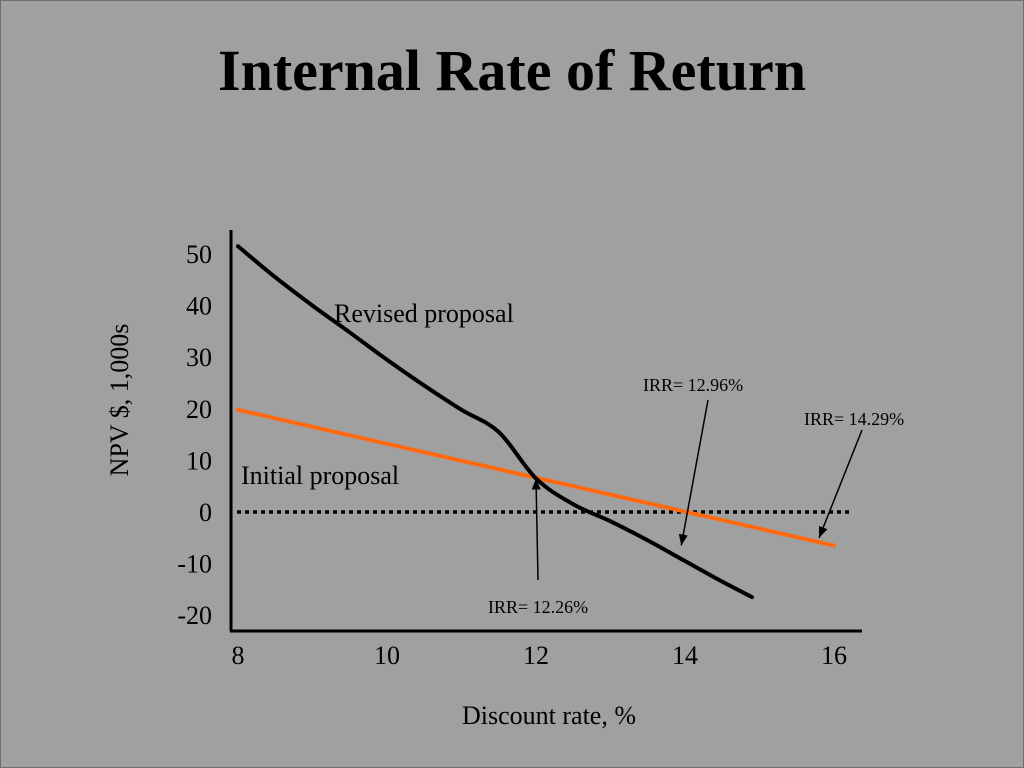  I want to click on y-tick-label: 30, so click(199, 357).